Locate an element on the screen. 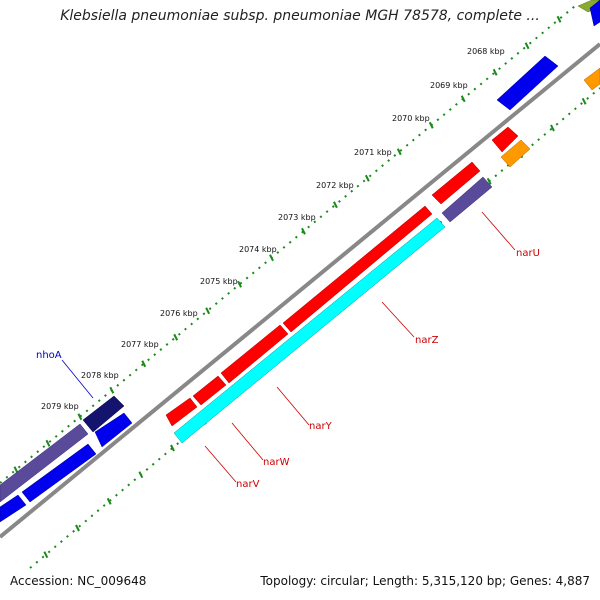 The height and width of the screenshot is (600, 600). gene-label-narY: narY is located at coordinates (321, 426).